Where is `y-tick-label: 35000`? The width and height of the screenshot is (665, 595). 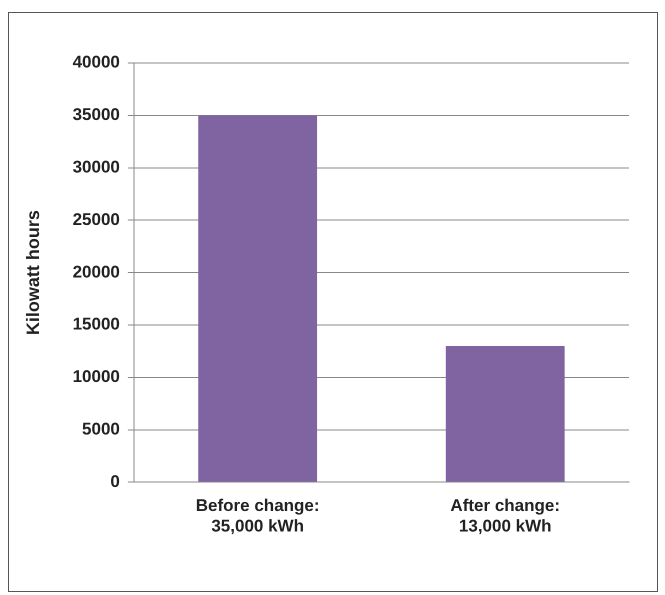 y-tick-label: 35000 is located at coordinates (96, 114).